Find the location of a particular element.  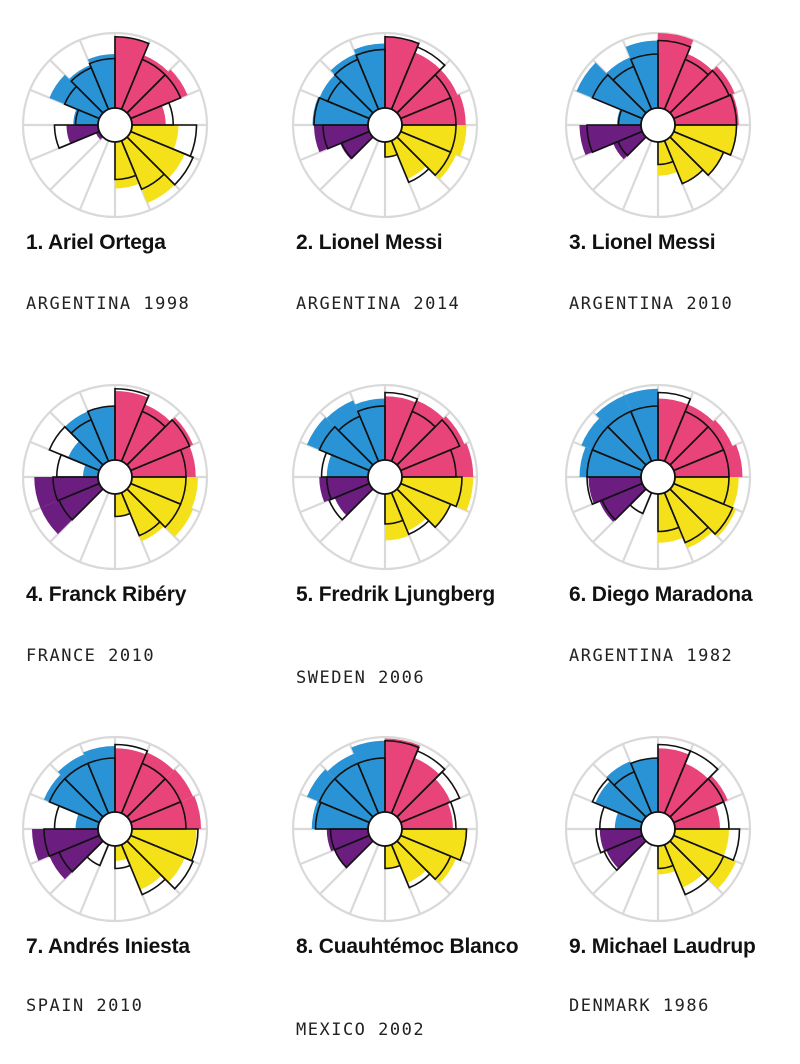

player-card: 7. Andrés Iniesta is located at coordinates (125, 874).